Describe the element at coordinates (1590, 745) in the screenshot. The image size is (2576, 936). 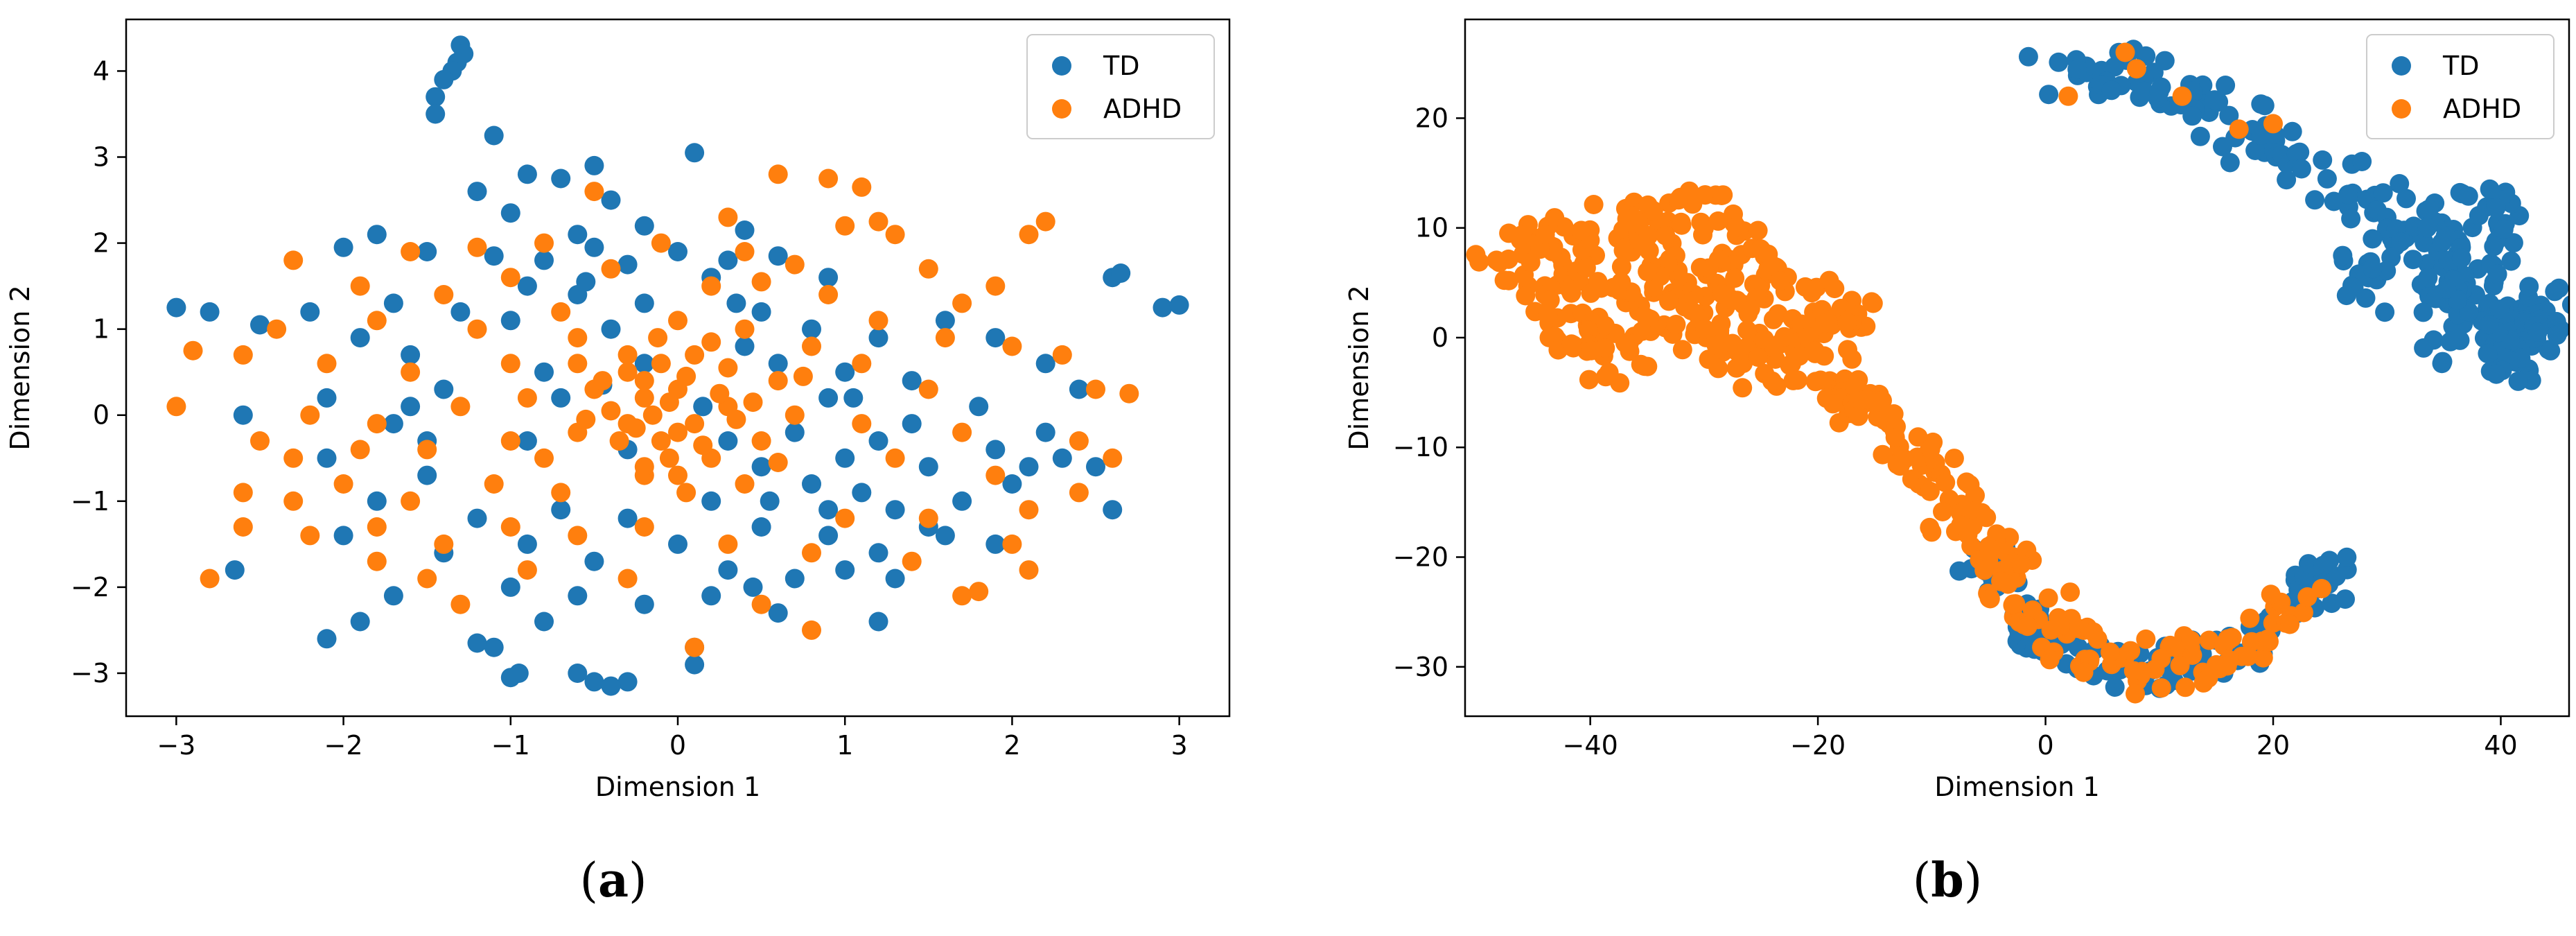
I see `x-tick-label: −40` at that location.